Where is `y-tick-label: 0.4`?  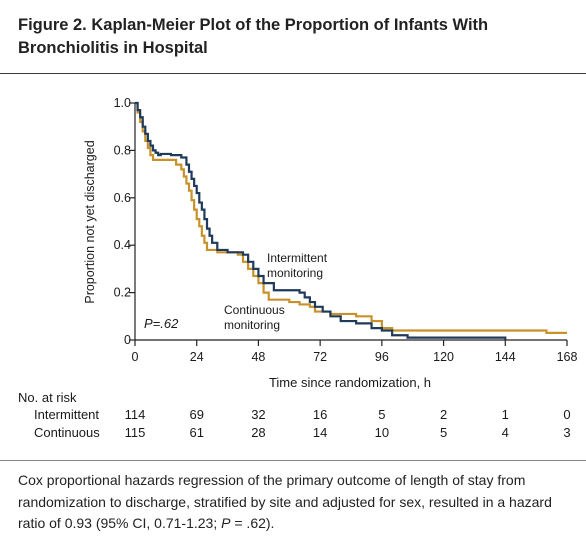 y-tick-label: 0.4 is located at coordinates (122, 245).